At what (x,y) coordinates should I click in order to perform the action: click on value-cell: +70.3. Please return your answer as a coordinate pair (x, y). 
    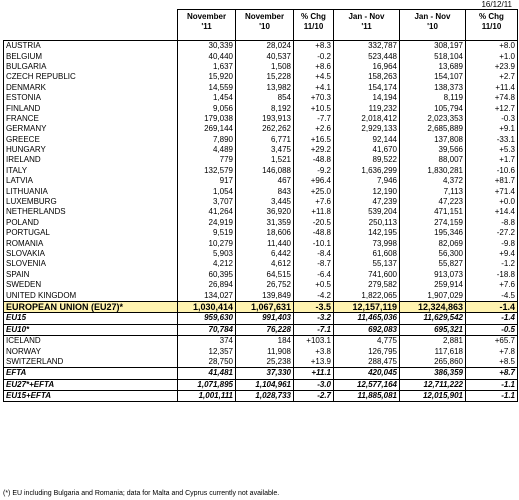
    Looking at the image, I should click on (313, 98).